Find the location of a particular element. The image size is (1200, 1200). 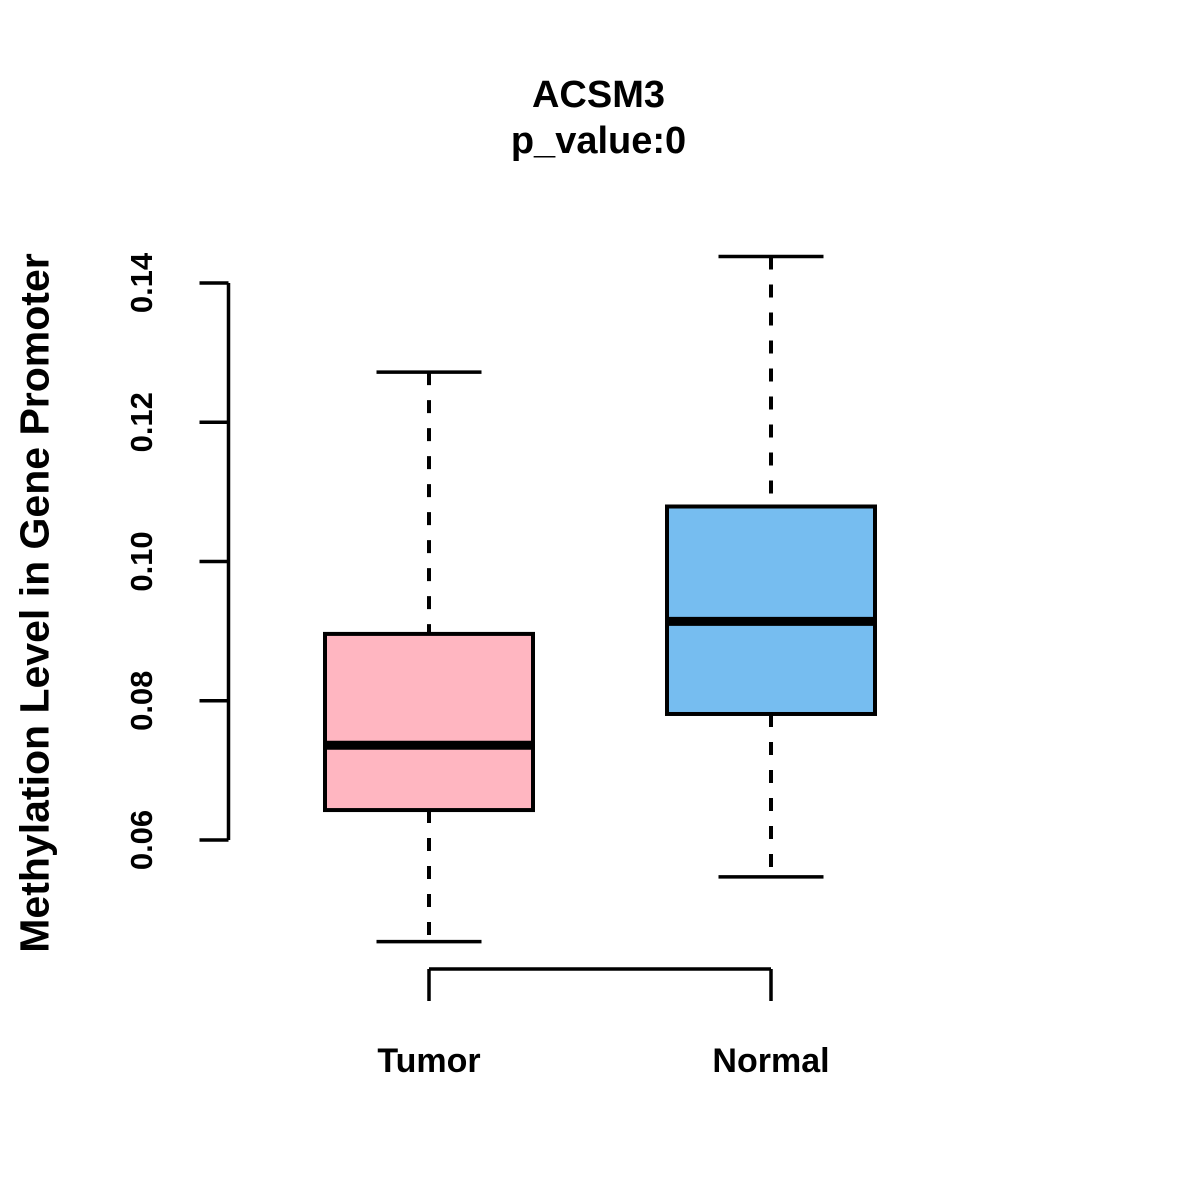

y-axis-tick-label: 0.06 is located at coordinates (141, 840).